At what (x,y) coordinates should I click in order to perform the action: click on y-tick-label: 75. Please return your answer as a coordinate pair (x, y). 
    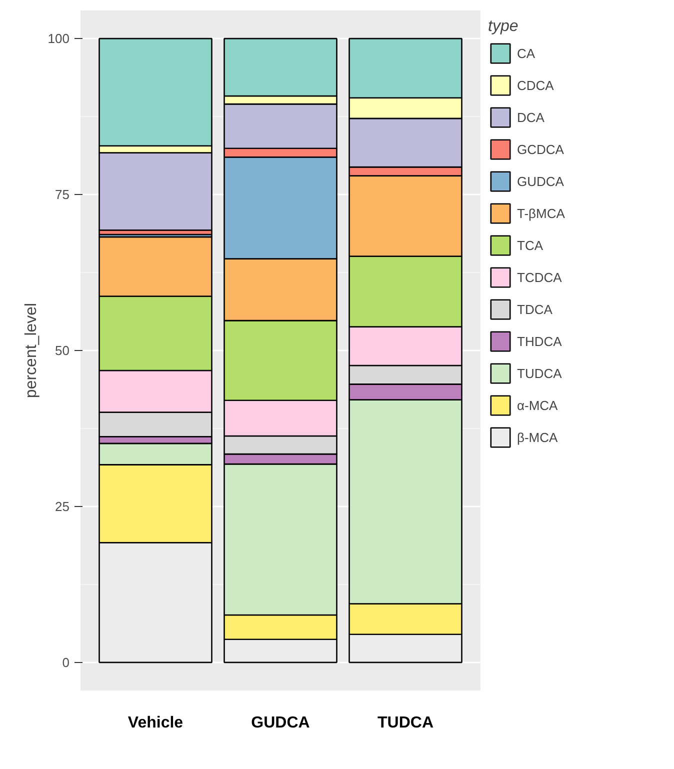
    Looking at the image, I should click on (62, 194).